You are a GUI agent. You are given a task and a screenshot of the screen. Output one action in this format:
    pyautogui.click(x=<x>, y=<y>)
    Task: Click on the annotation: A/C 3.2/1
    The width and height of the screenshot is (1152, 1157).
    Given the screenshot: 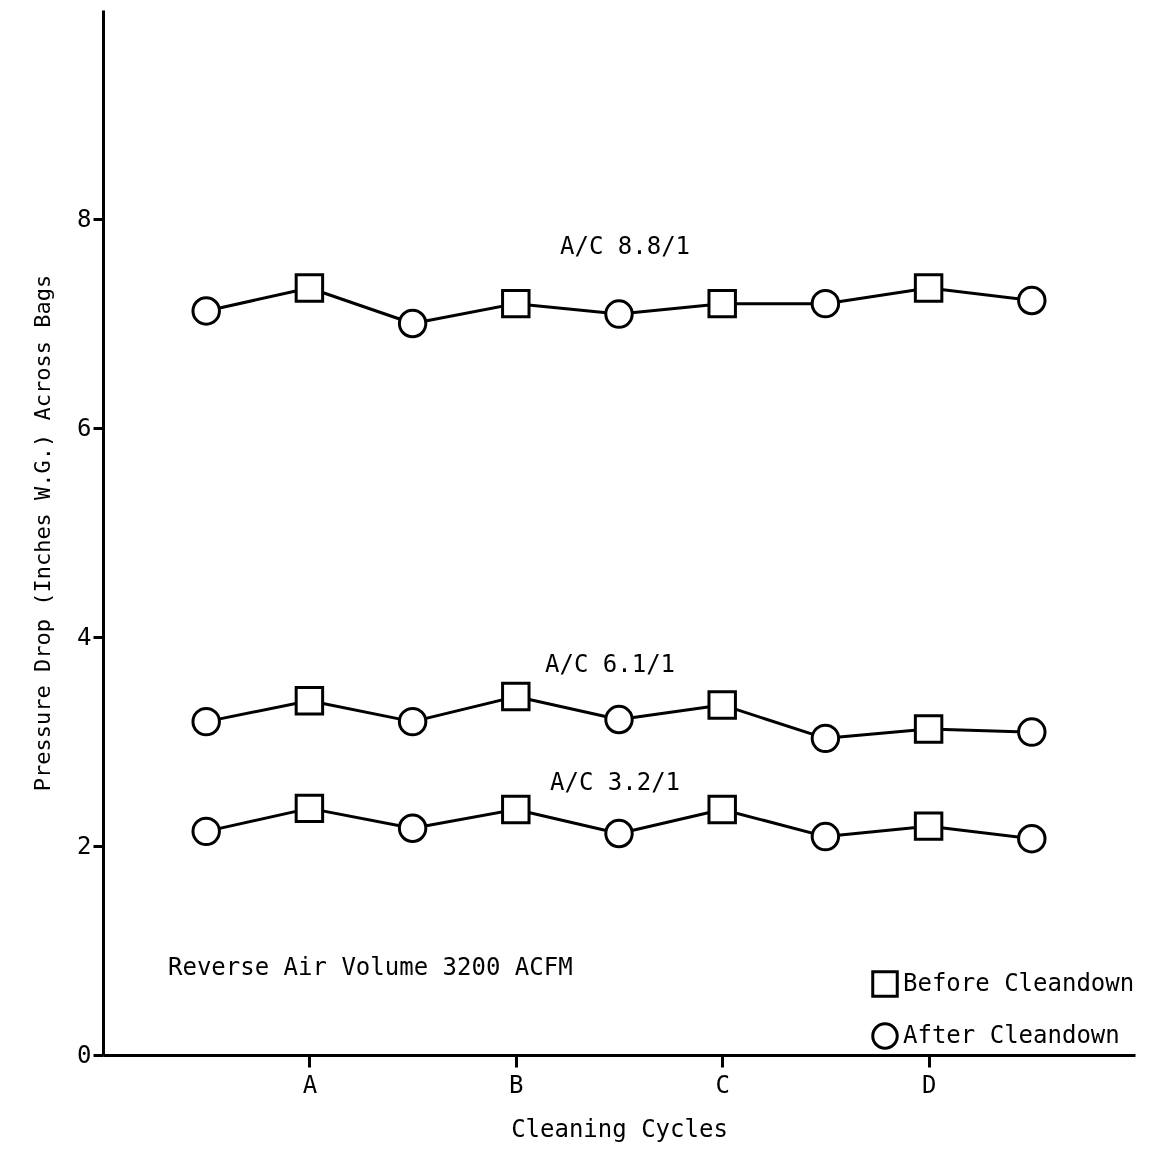 What is the action you would take?
    pyautogui.click(x=615, y=782)
    